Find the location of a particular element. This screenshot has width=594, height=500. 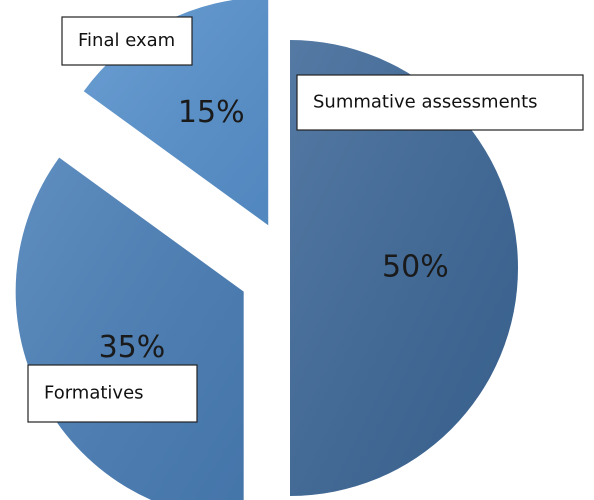

category-label: Final exam is located at coordinates (126, 40).